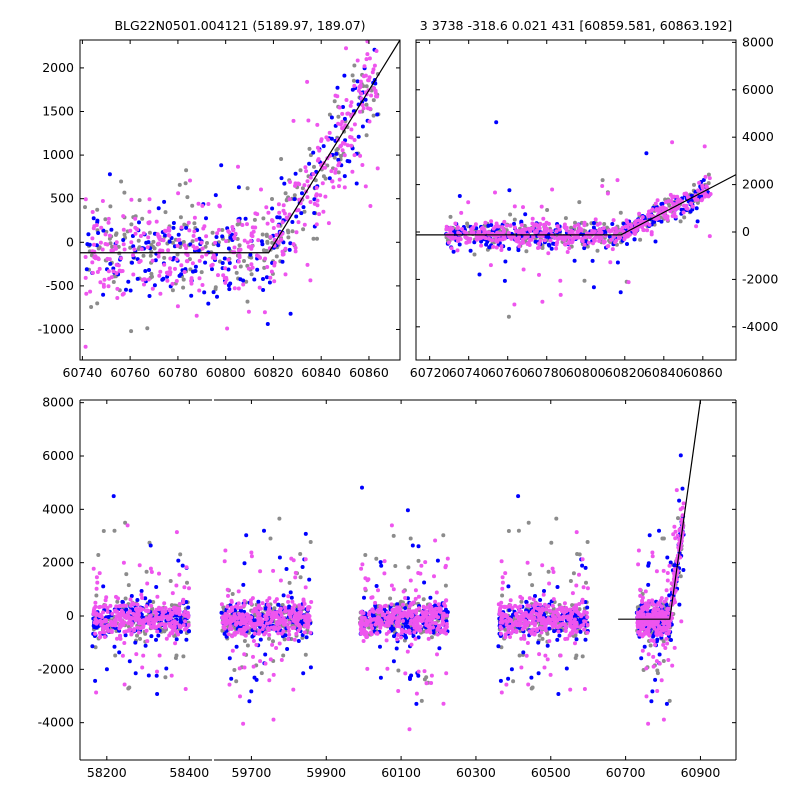  I want to click on x-tick-label: 60760, so click(130, 372).